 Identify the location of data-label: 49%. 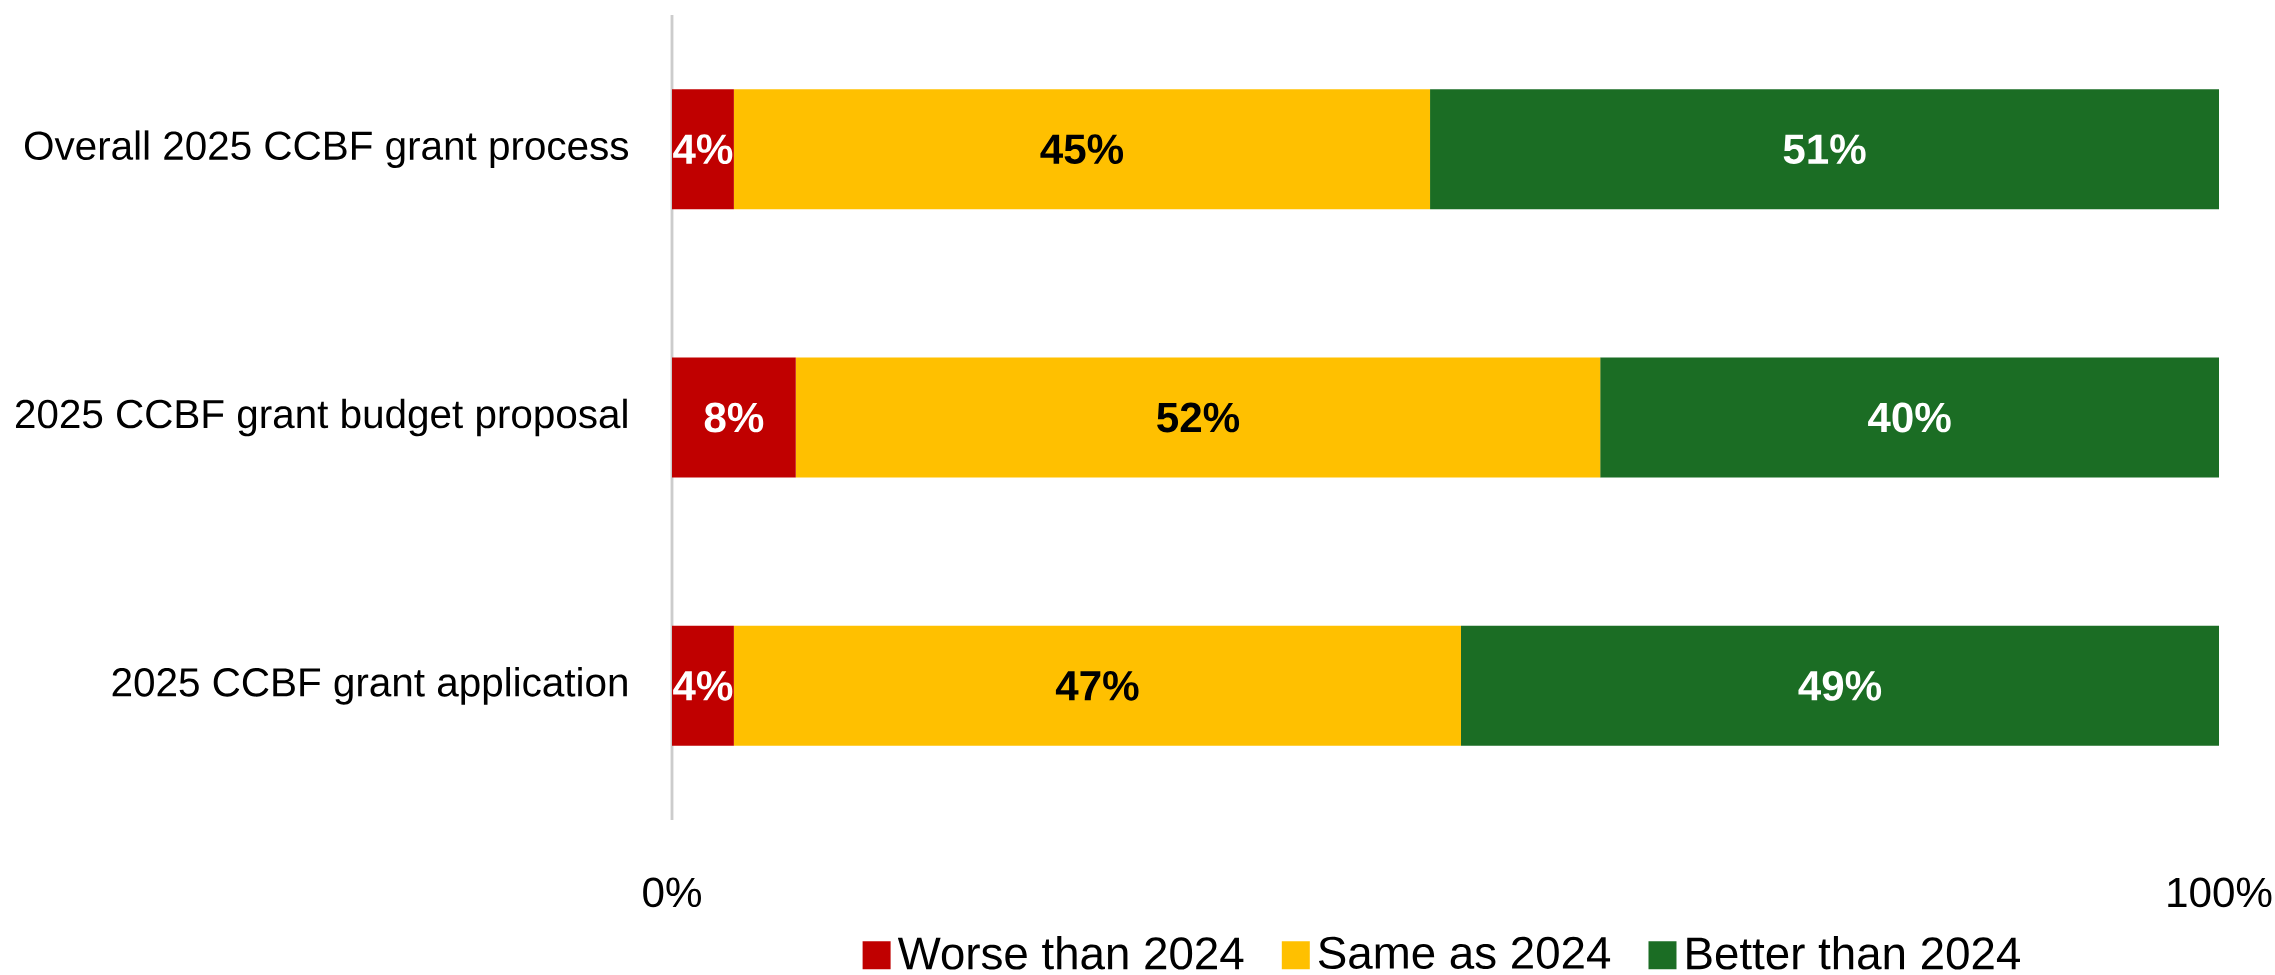
(1840, 685).